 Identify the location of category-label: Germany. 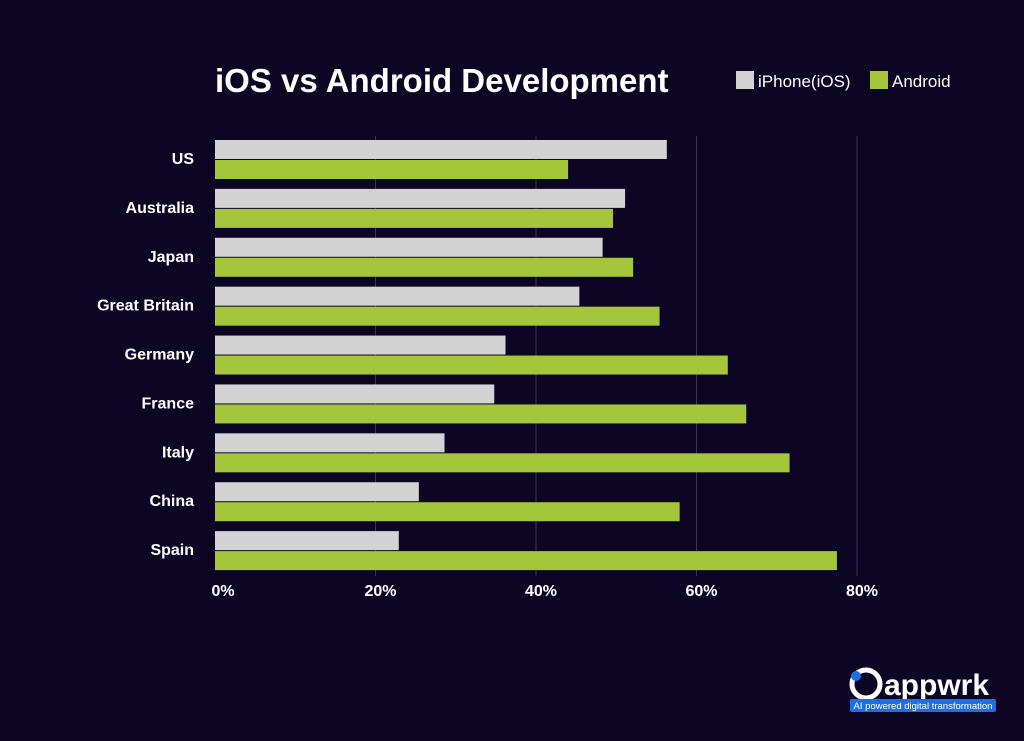
(159, 355).